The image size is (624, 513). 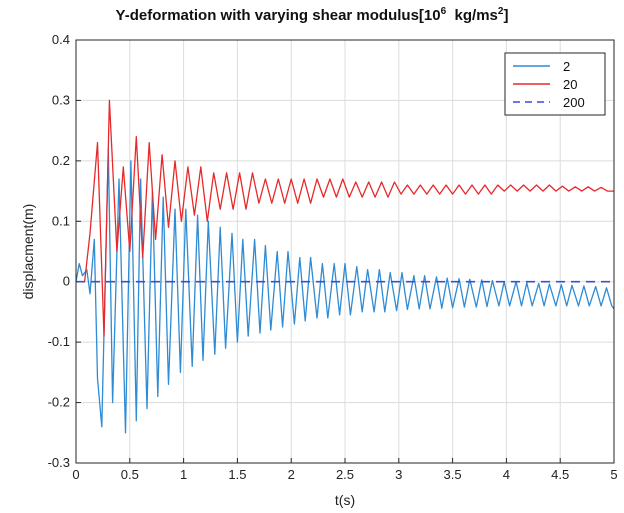 I want to click on y-tick-label: -0.3, so click(x=59, y=462).